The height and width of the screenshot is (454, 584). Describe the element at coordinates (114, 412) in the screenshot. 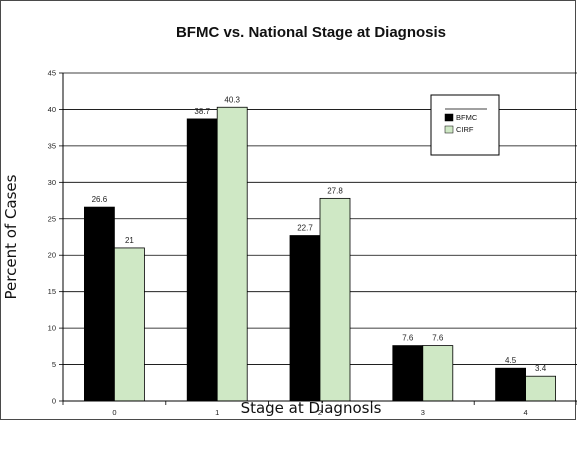

I see `x-tick-label: 0` at that location.